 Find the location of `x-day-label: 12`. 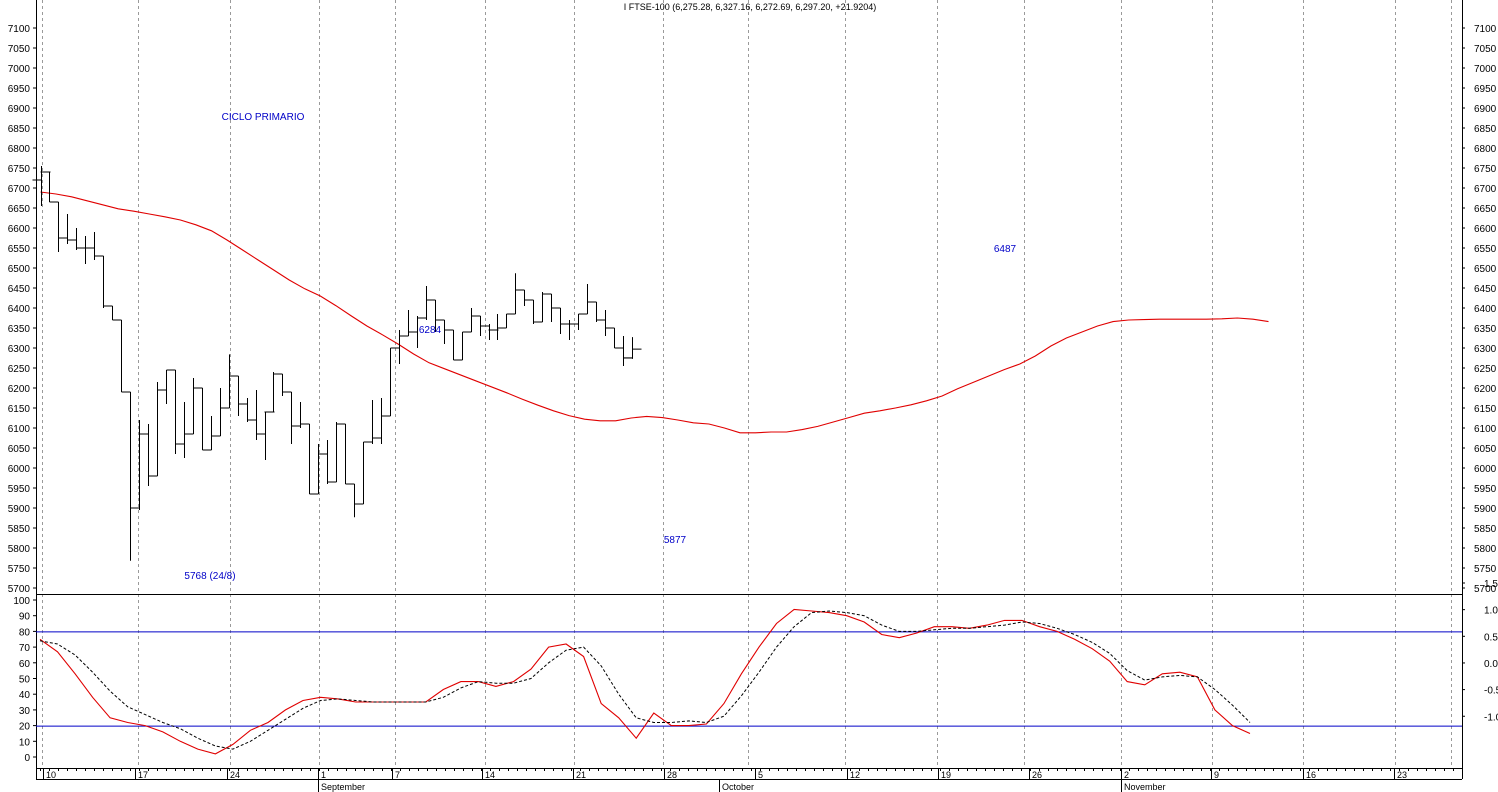

x-day-label: 12 is located at coordinates (855, 775).